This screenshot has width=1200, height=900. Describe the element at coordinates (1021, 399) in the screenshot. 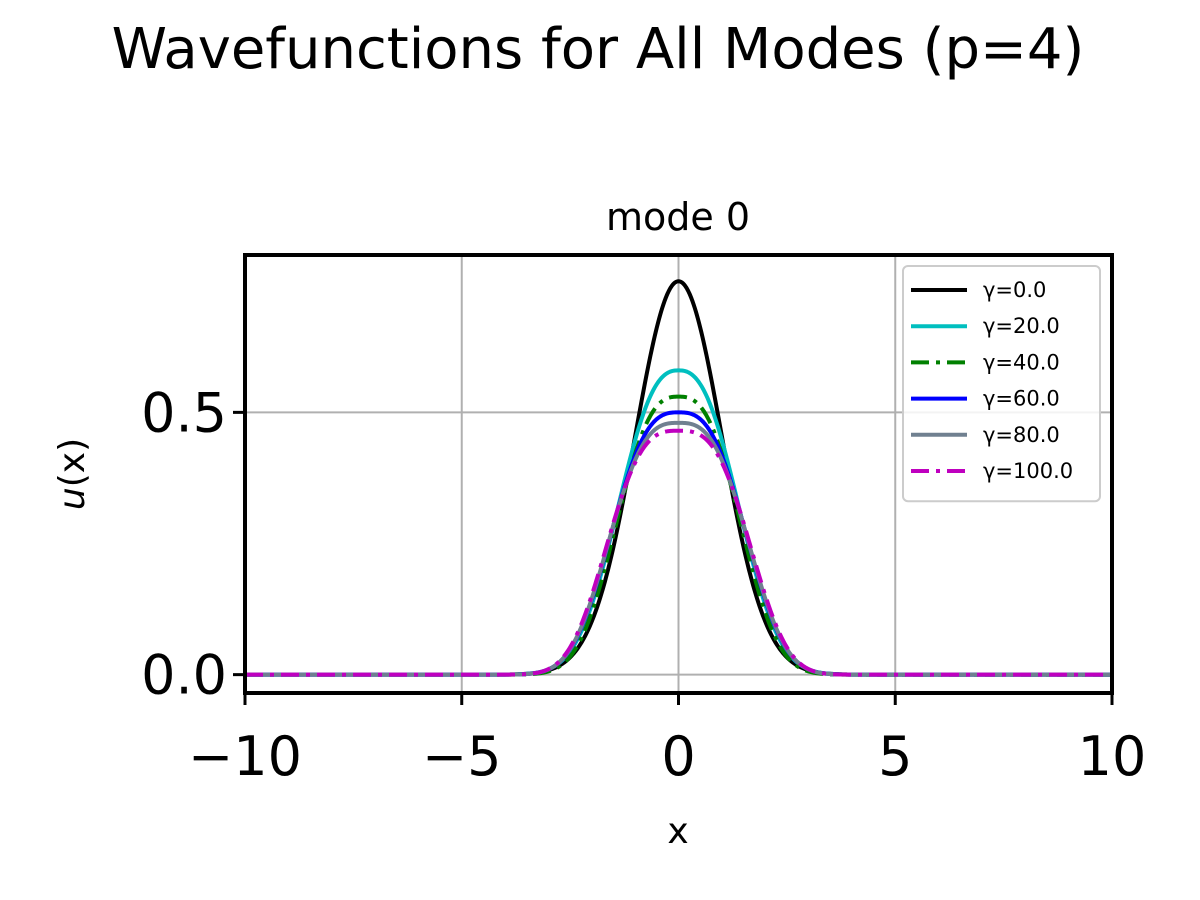

I see `legend-label-3: γ=60.0` at that location.